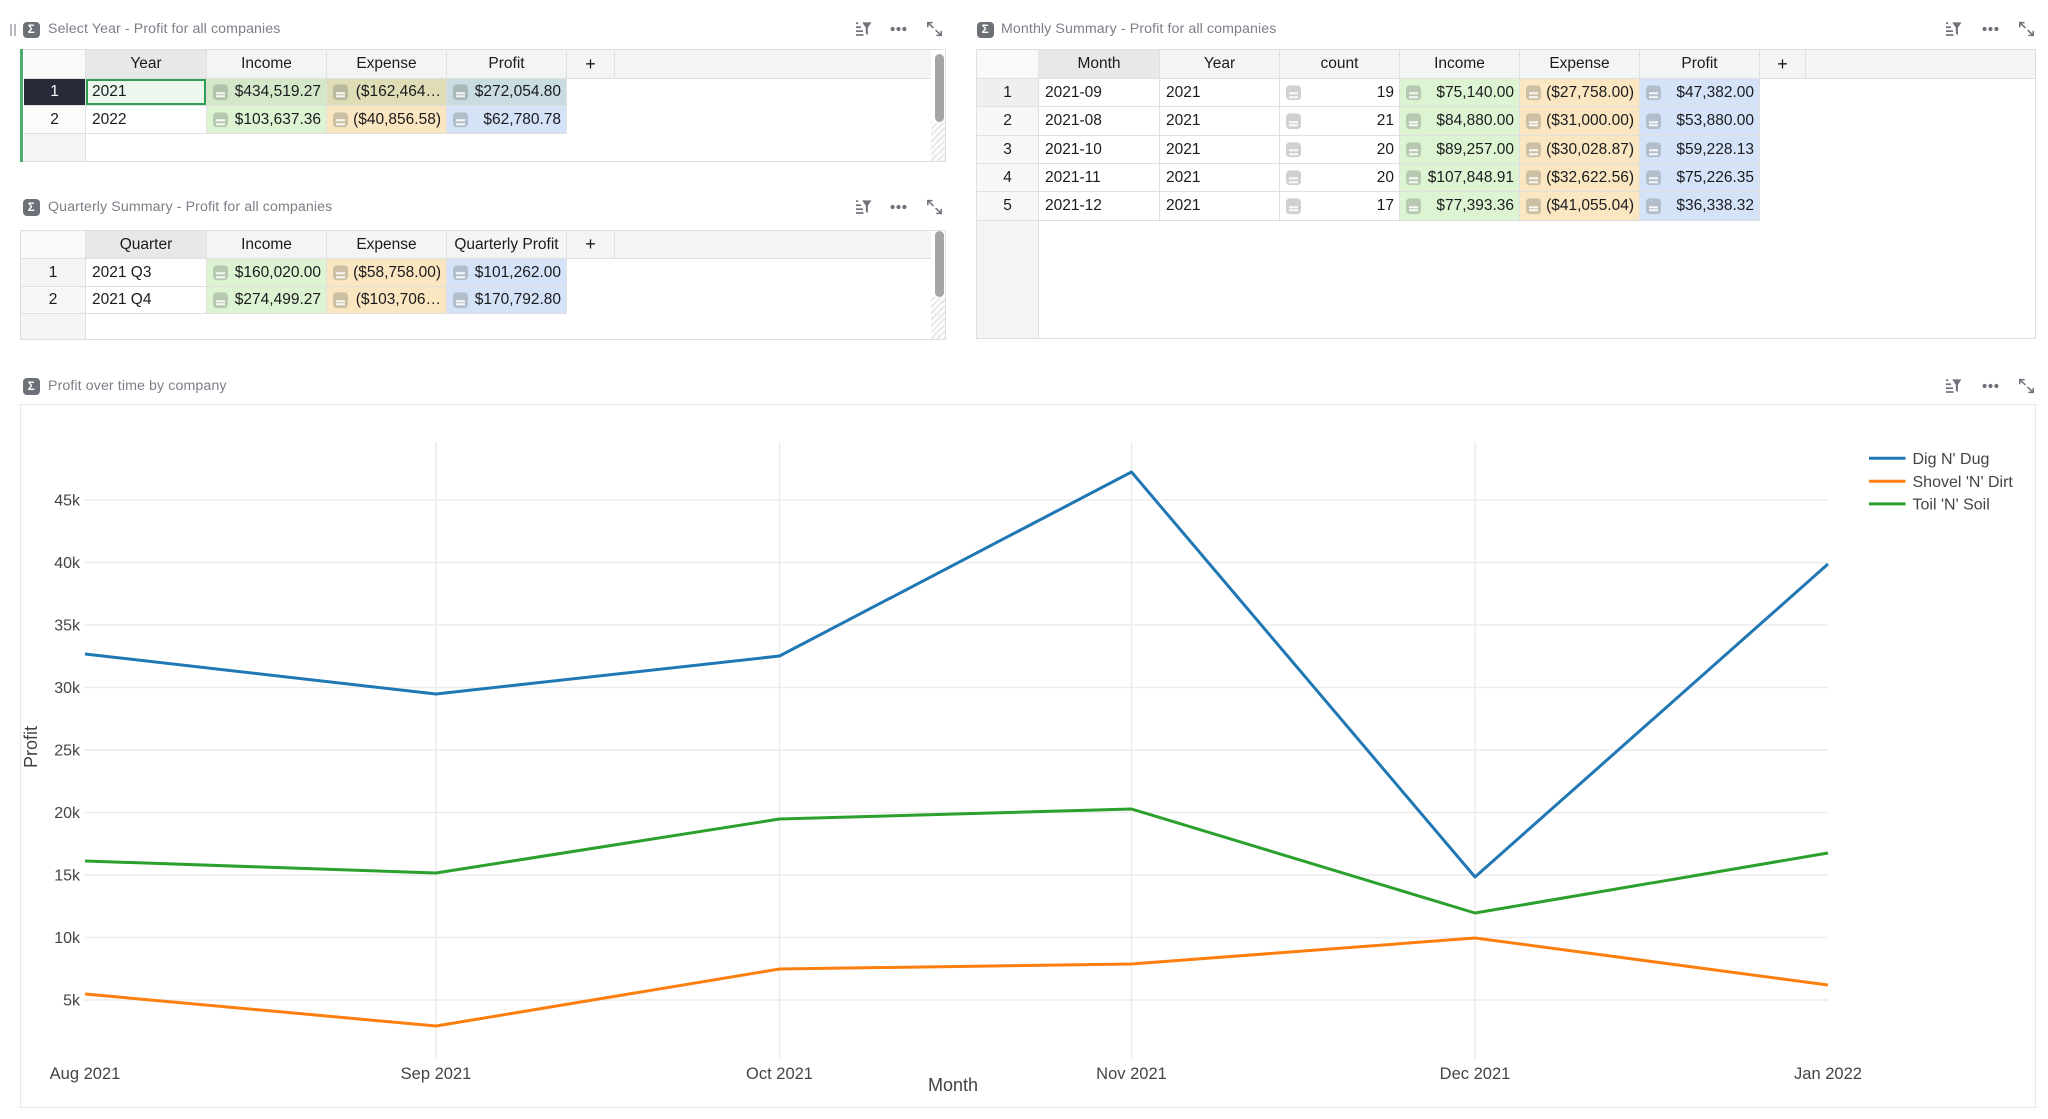 Image resolution: width=2048 pixels, height=1119 pixels. Describe the element at coordinates (953, 1085) in the screenshot. I see `svg-text: Month` at that location.